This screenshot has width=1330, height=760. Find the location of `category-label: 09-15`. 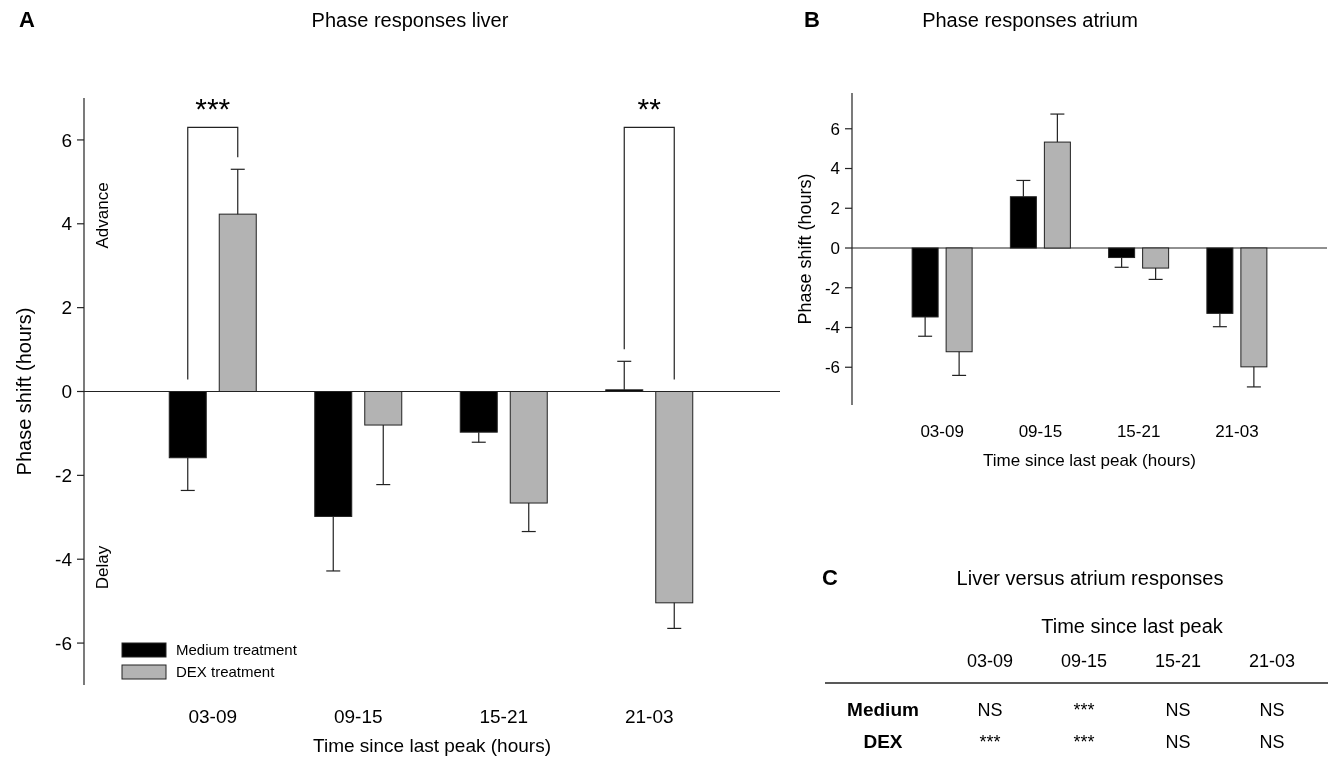

category-label: 09-15 is located at coordinates (1084, 661).